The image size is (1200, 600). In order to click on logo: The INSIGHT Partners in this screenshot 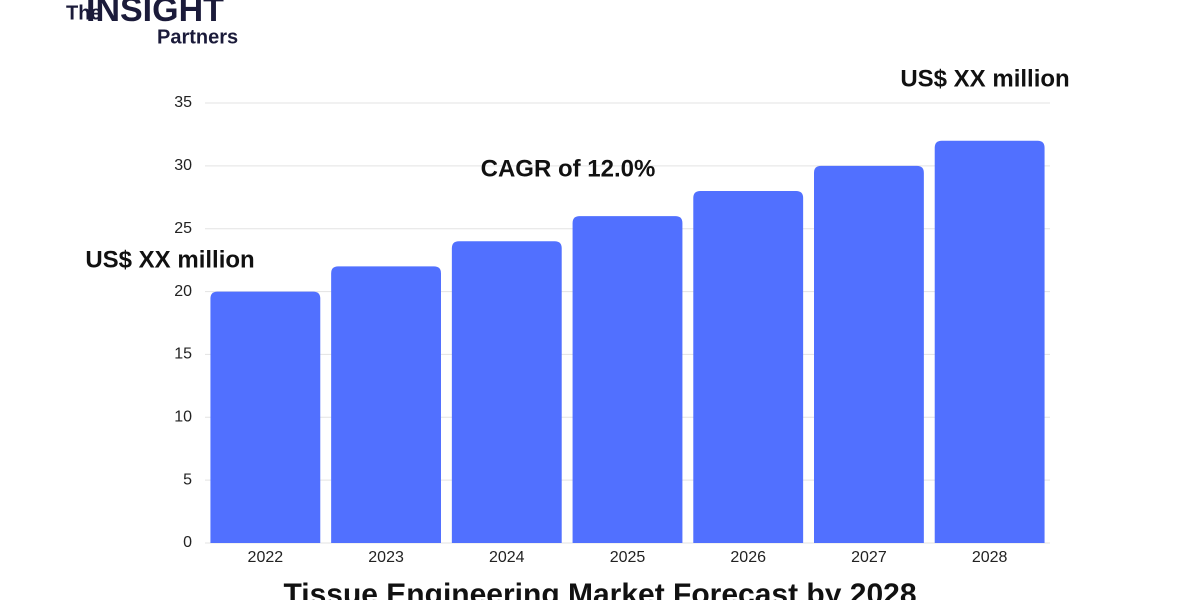, I will do `click(152, 24)`.